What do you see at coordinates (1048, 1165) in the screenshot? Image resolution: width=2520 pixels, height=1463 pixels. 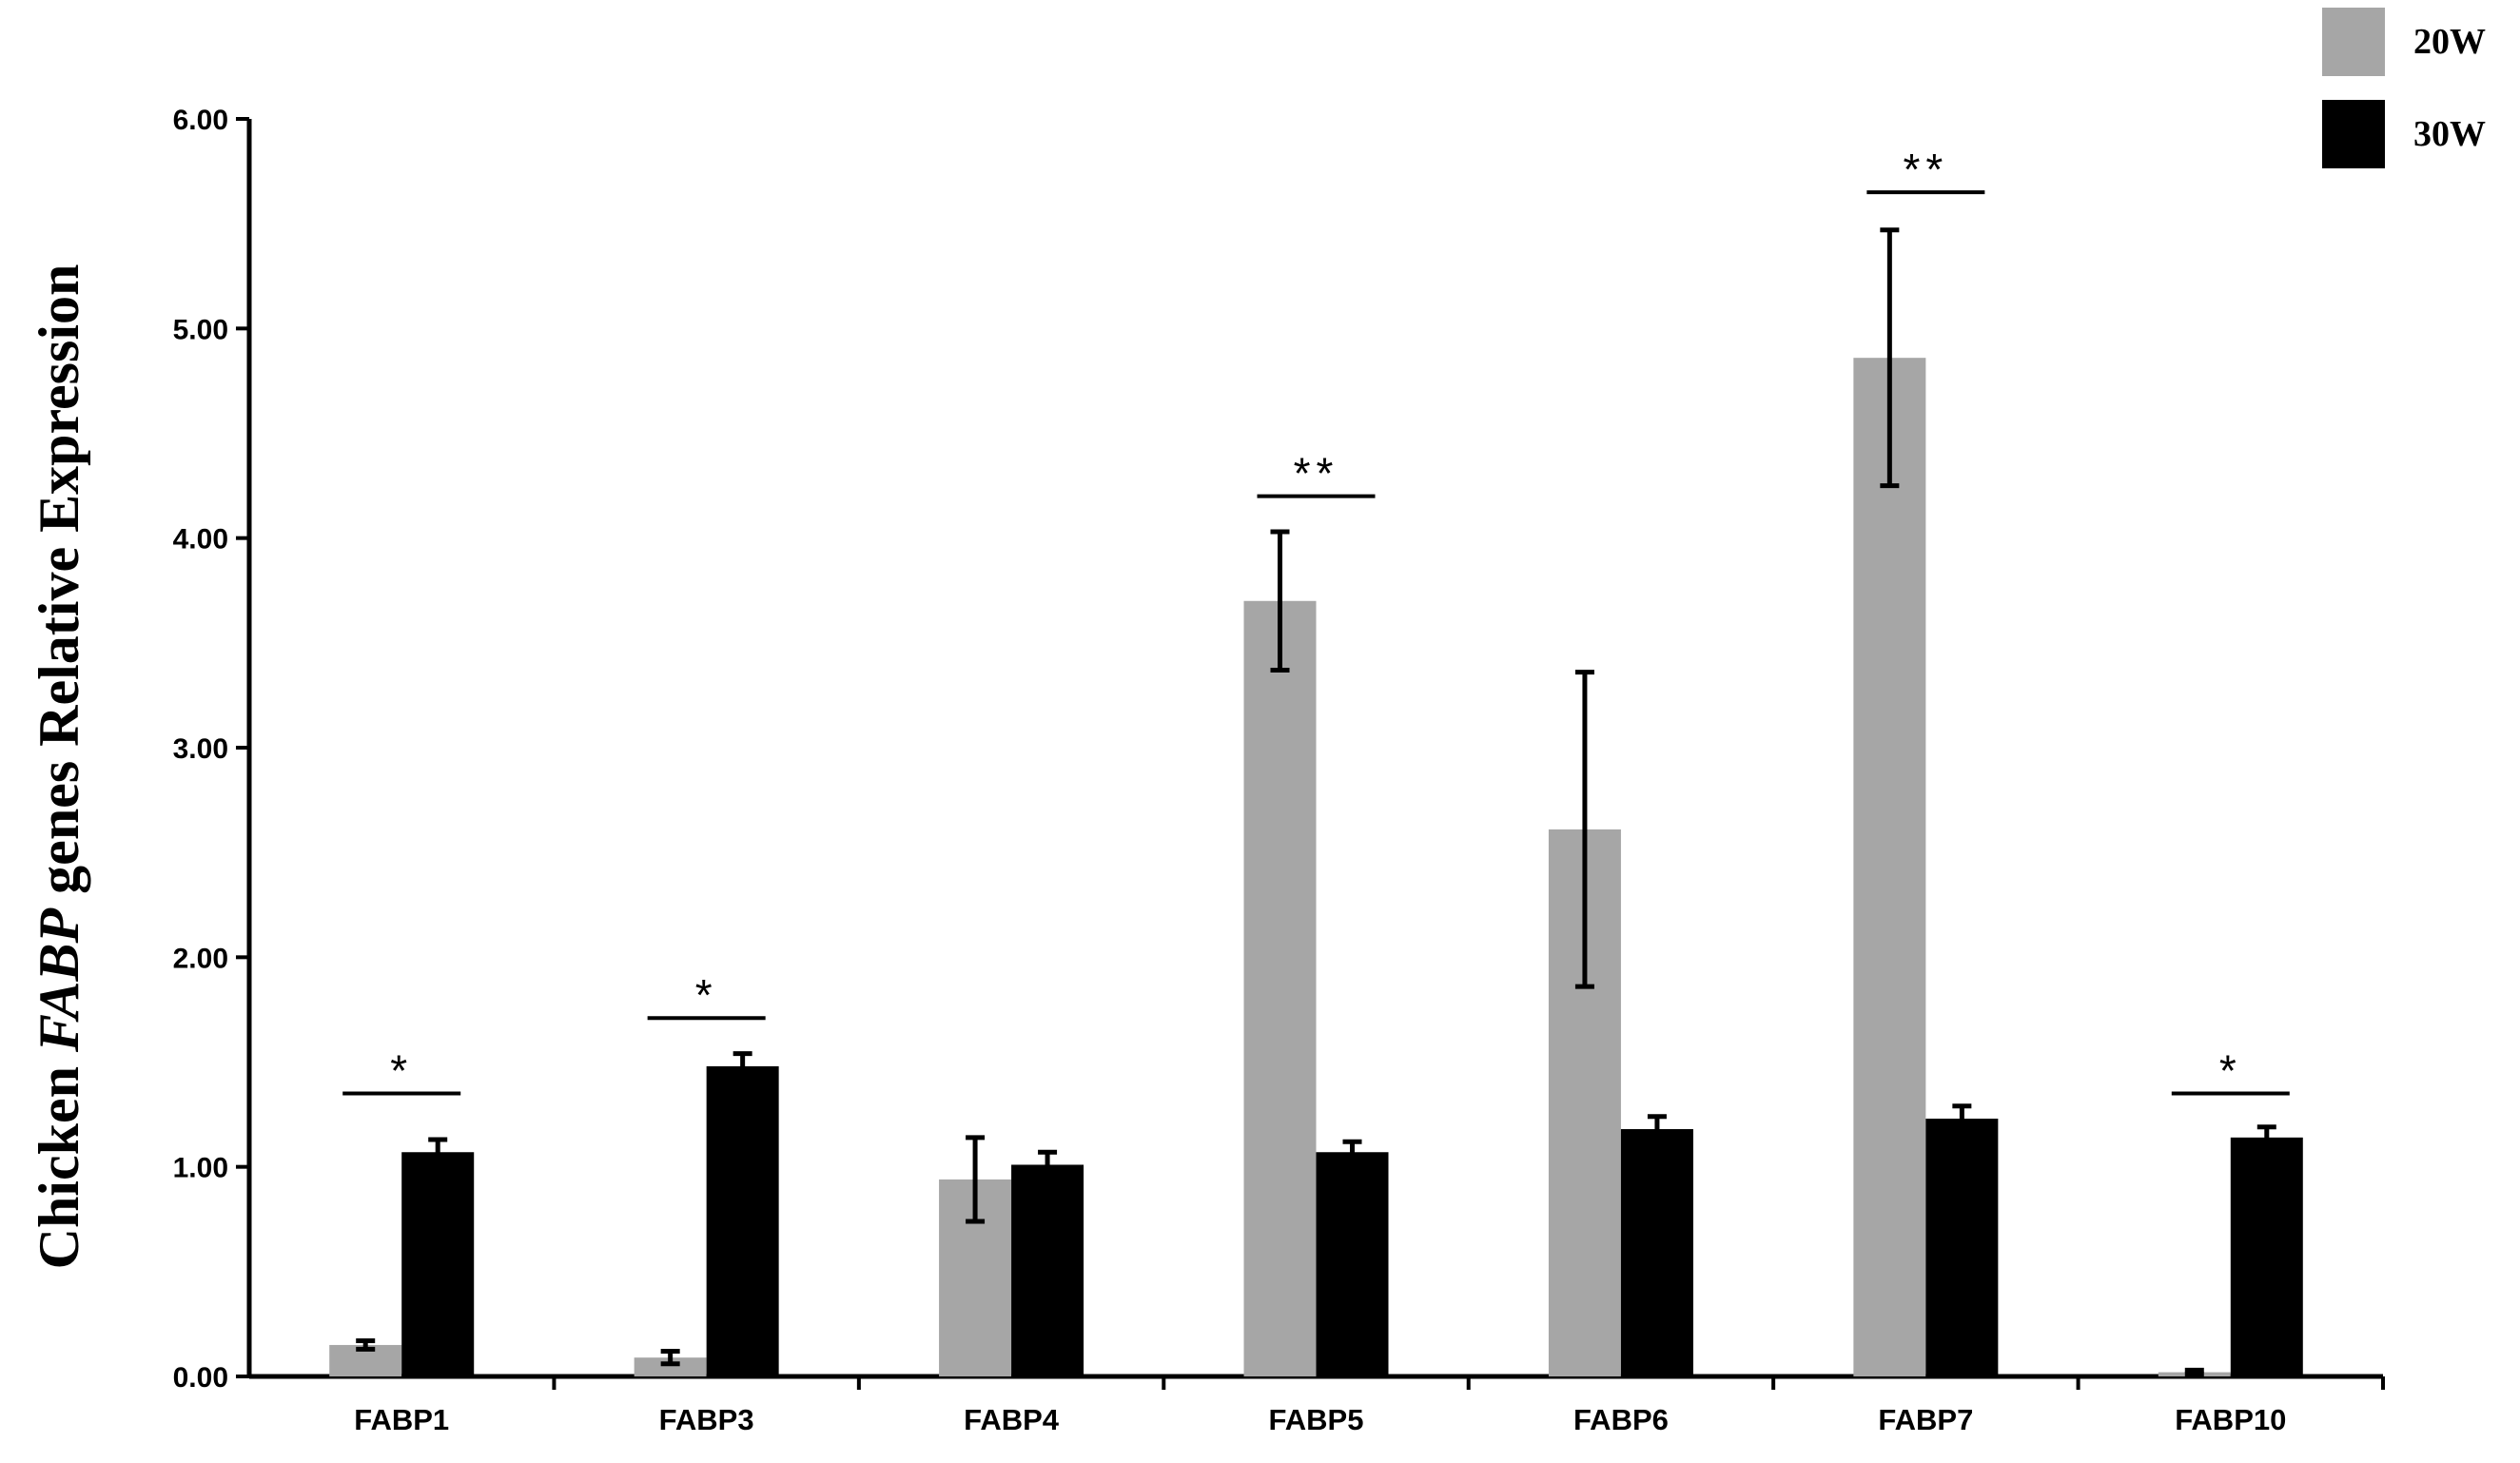 I see `error-bar-30W-FABP4` at bounding box center [1048, 1165].